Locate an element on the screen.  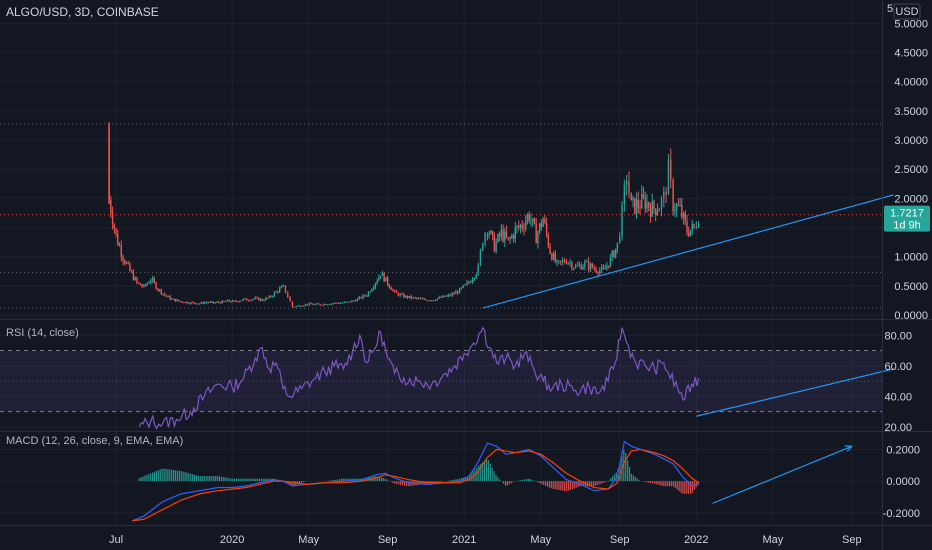
price-tick-label: 5.0000 is located at coordinates (911, 24).